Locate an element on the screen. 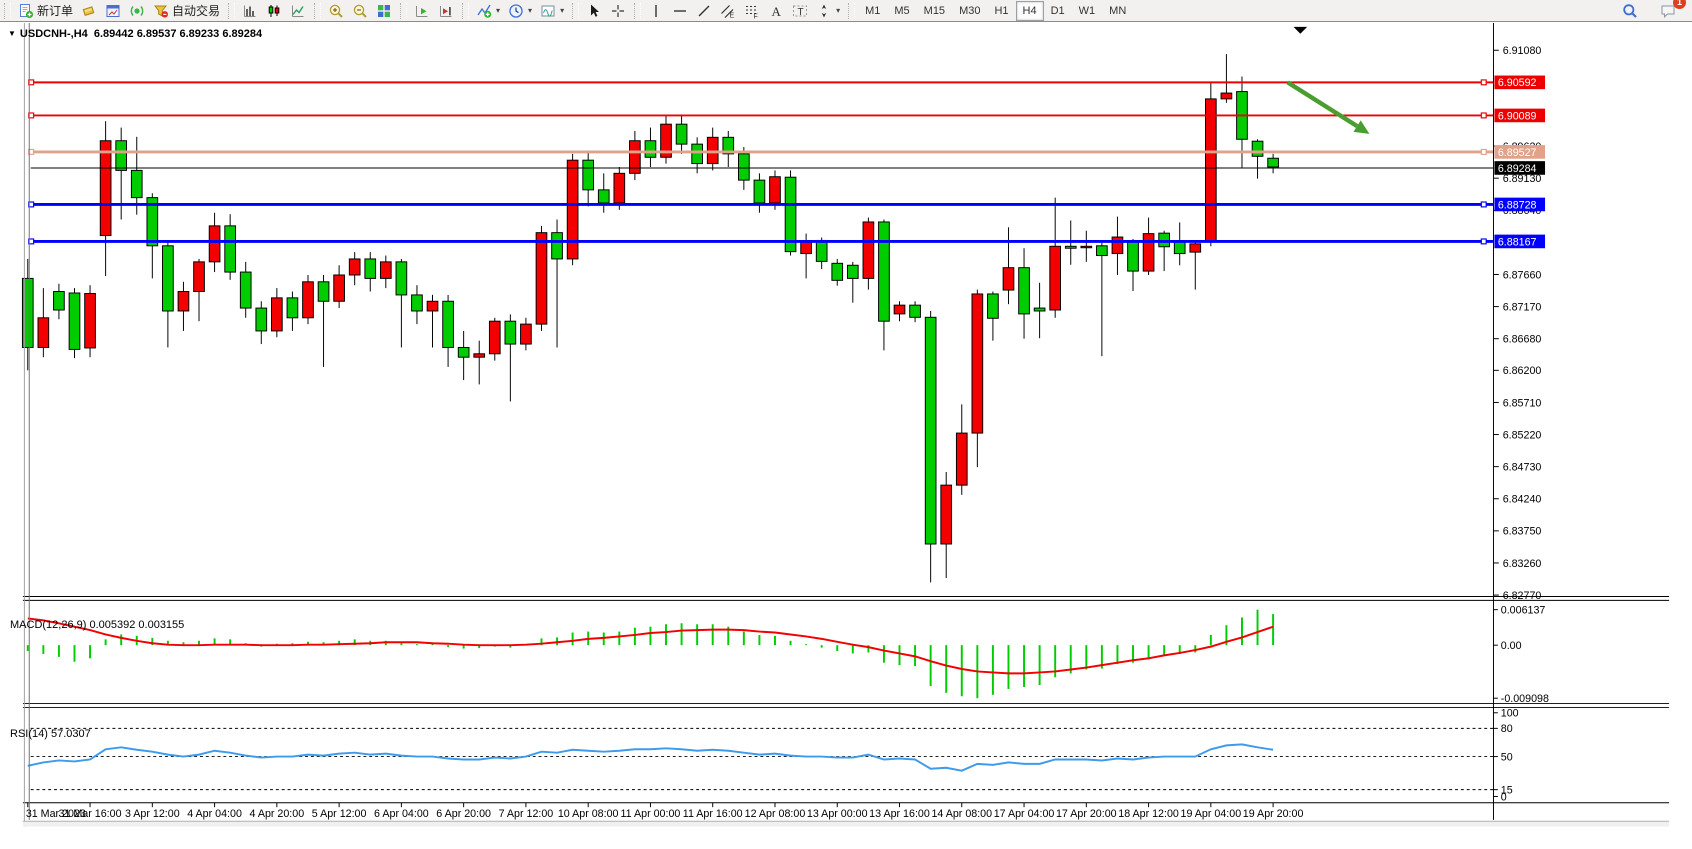  svg-text: 6.86680 is located at coordinates (1522, 340).